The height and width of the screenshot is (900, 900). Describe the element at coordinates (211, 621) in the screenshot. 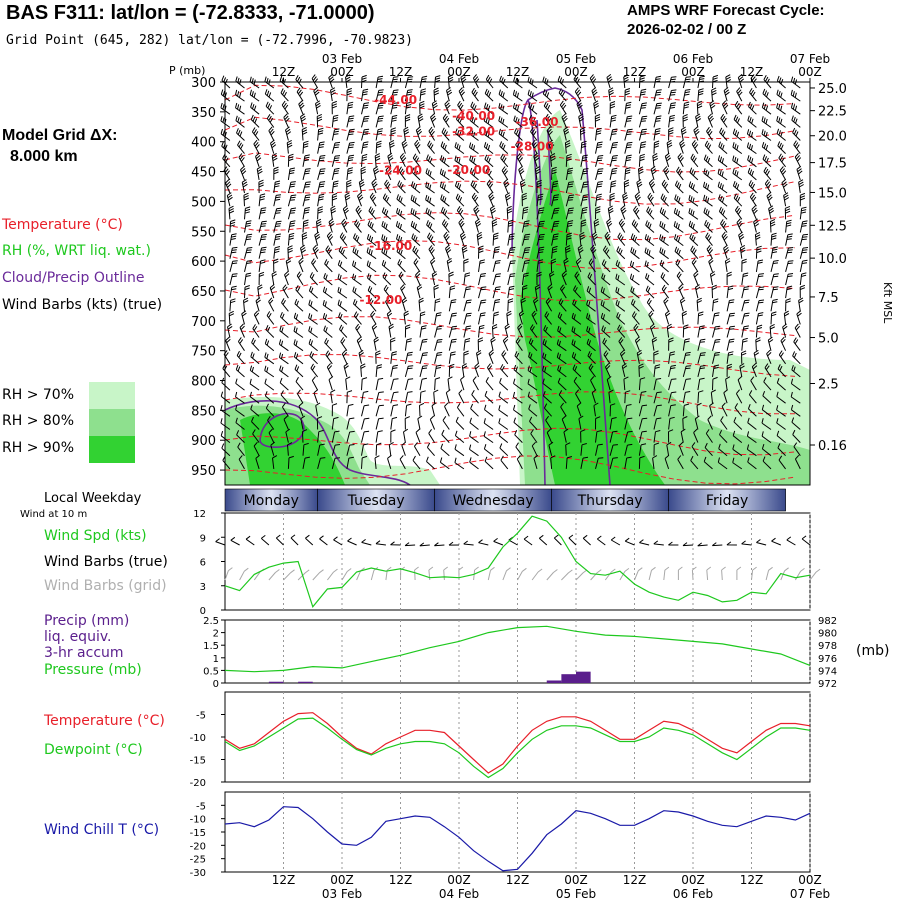

I see `y-tick-label: 2.5` at that location.